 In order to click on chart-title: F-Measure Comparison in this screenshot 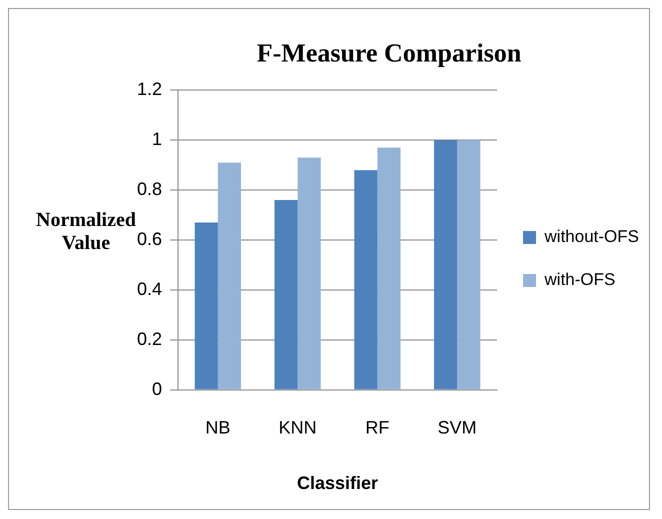, I will do `click(389, 53)`.